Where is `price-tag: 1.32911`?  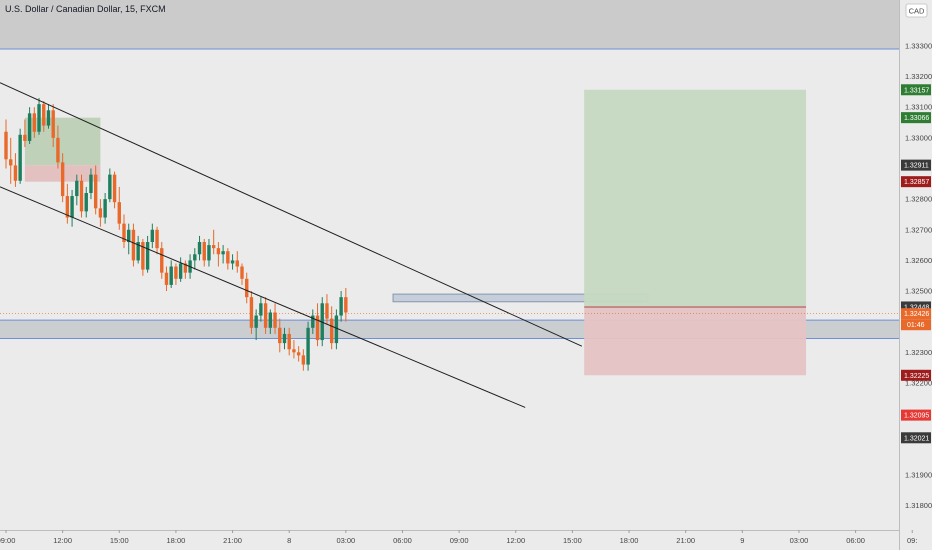 price-tag: 1.32911 is located at coordinates (916, 165).